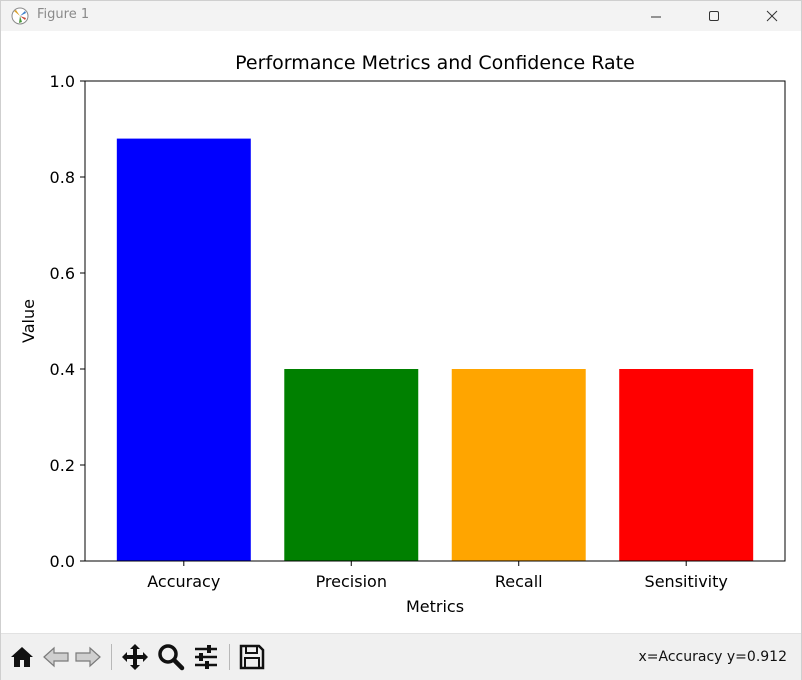  I want to click on configure-subplots-icon, so click(206, 657).